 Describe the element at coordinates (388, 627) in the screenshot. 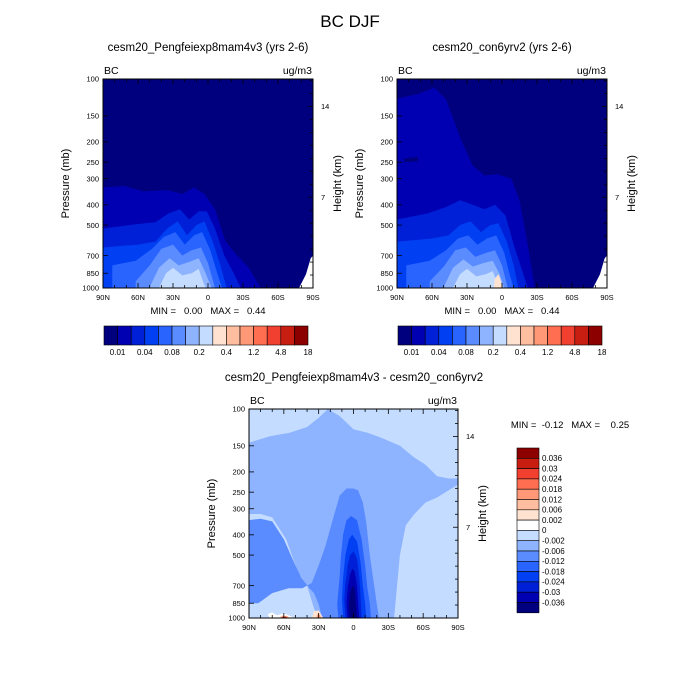

I see `x-tick-label: 30S` at that location.